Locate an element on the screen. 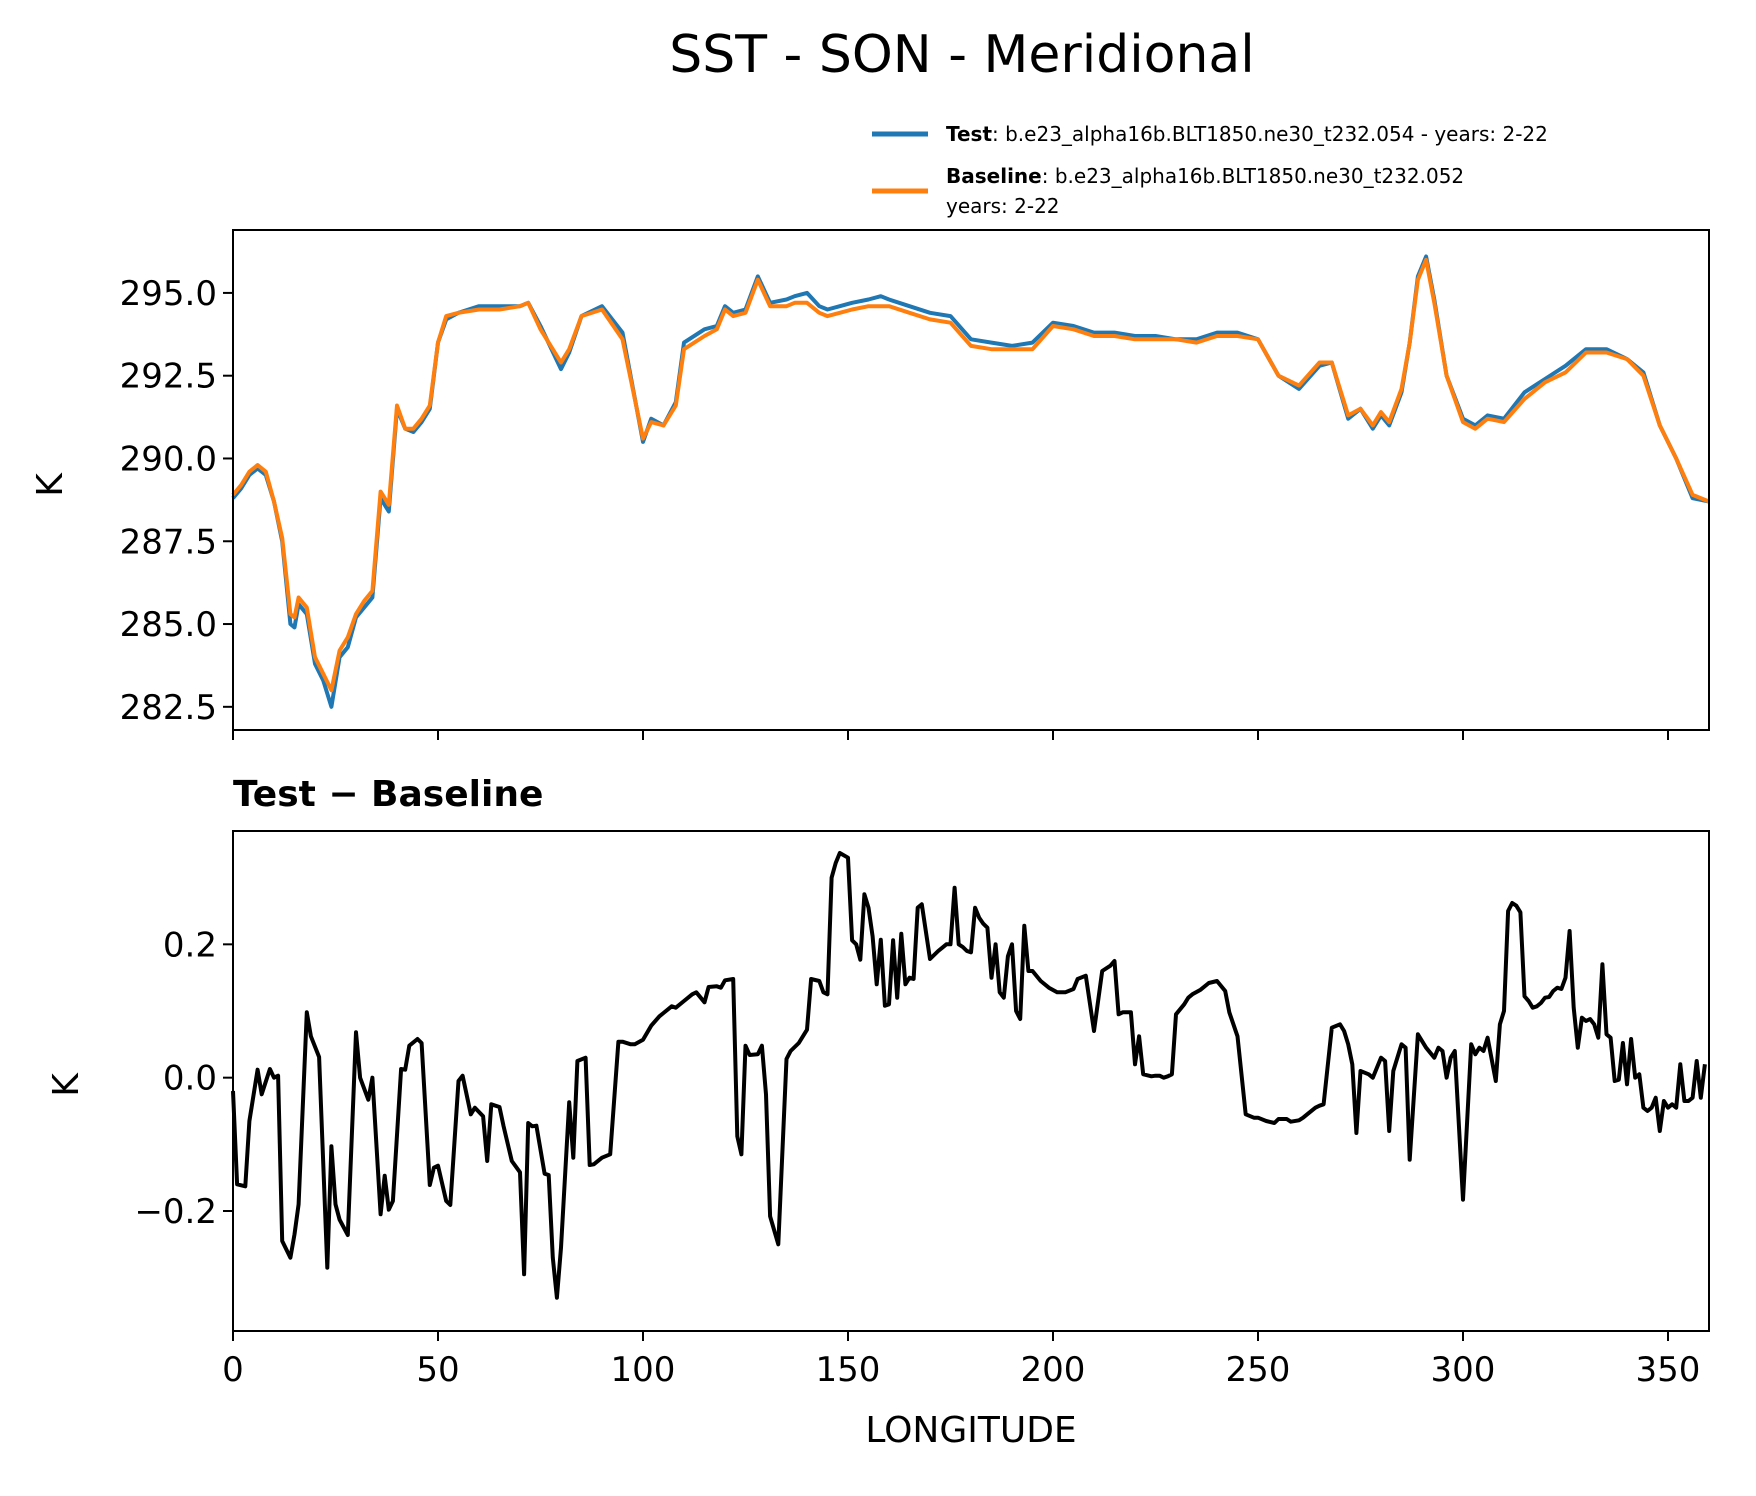 The image size is (1756, 1496). y-tick-label: 287.5 is located at coordinates (168, 542).